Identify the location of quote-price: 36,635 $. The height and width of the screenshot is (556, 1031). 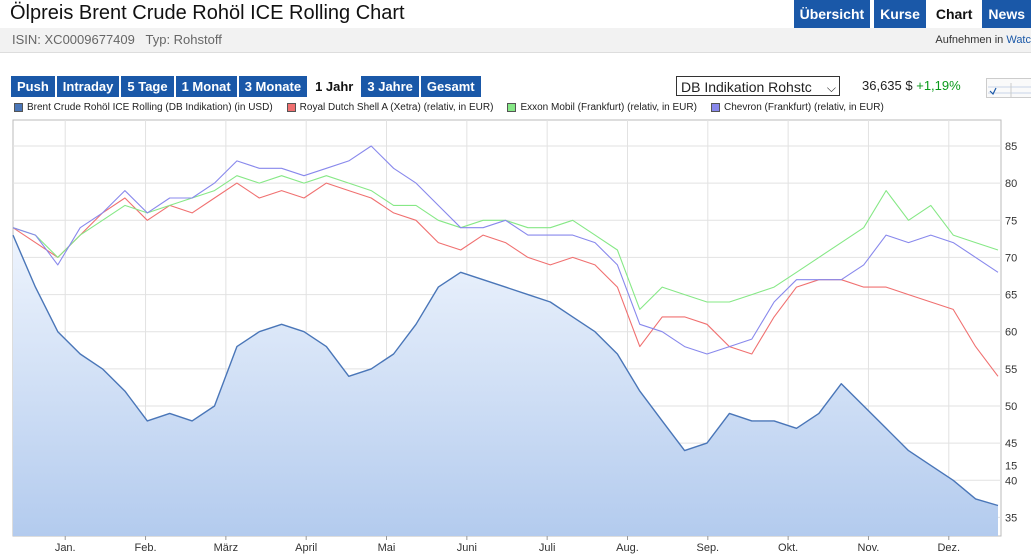
(887, 85).